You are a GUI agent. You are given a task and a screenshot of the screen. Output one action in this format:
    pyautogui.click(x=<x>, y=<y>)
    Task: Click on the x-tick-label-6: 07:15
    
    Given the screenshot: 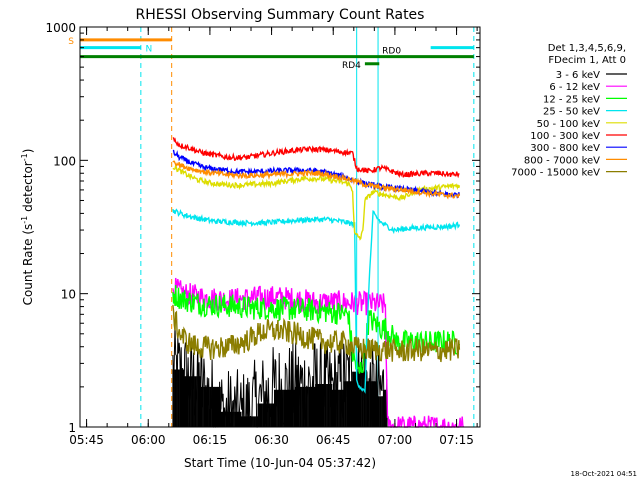 What is the action you would take?
    pyautogui.click(x=456, y=440)
    